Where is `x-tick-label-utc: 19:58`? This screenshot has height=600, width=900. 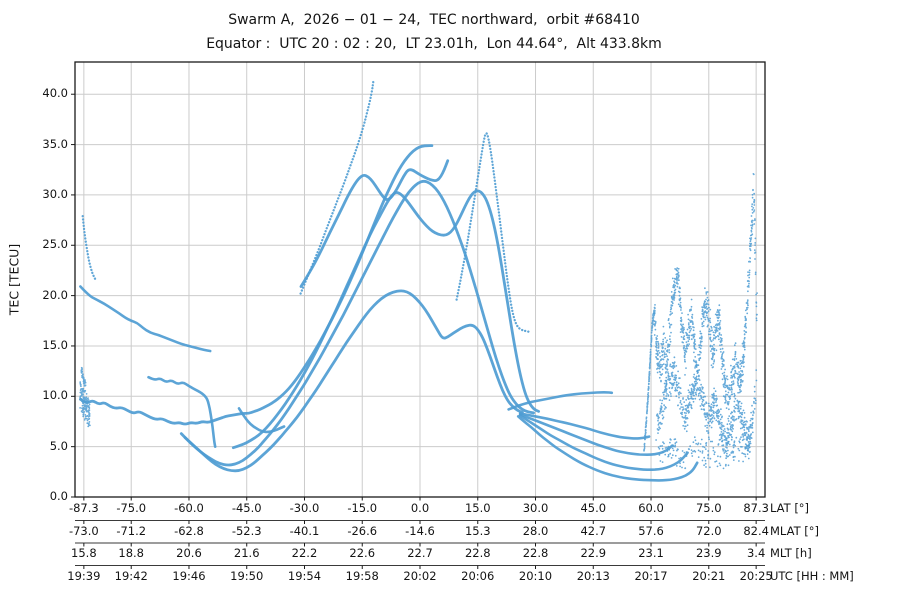 x-tick-label-utc: 19:58 is located at coordinates (362, 575).